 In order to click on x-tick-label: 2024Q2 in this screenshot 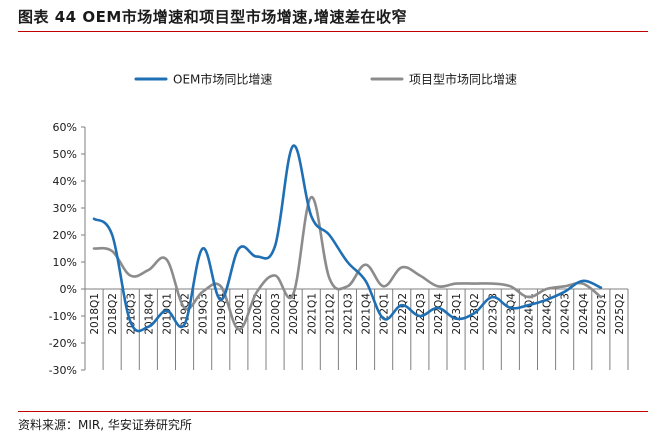, I will do `click(548, 314)`.